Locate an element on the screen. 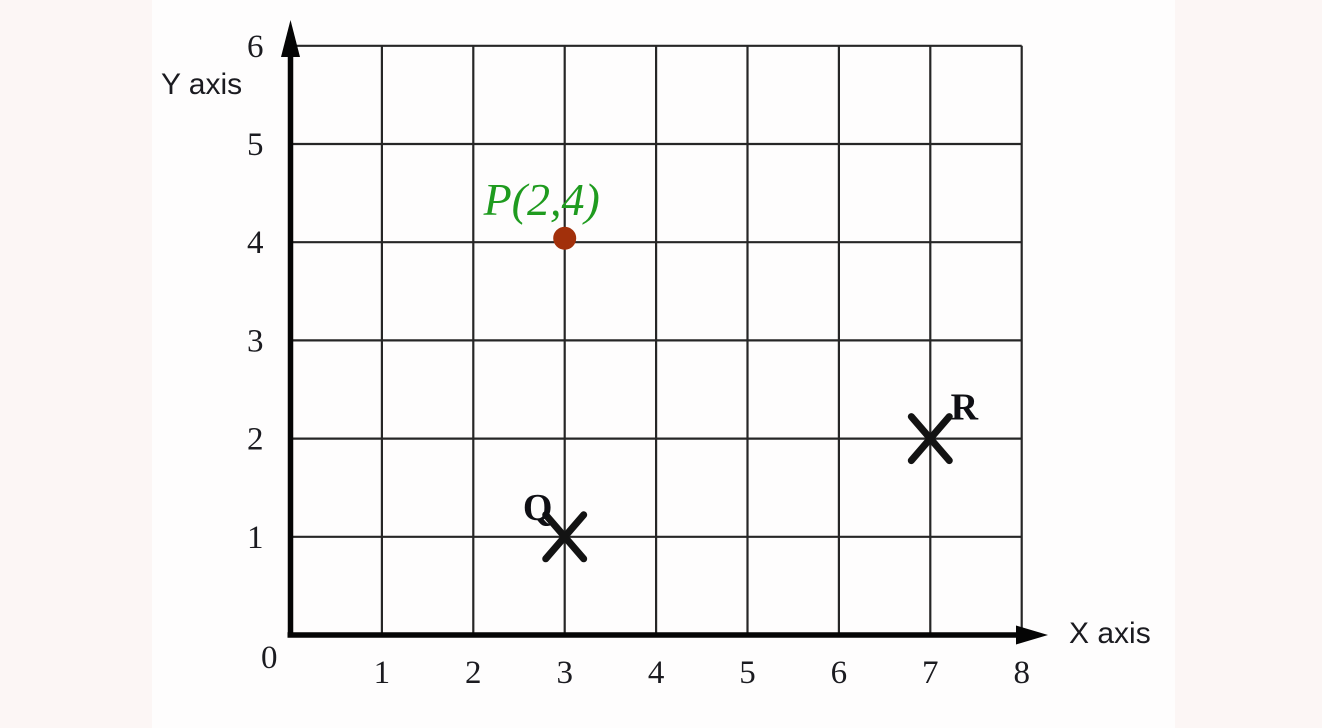  y-axis-title: Y axis is located at coordinates (202, 84).